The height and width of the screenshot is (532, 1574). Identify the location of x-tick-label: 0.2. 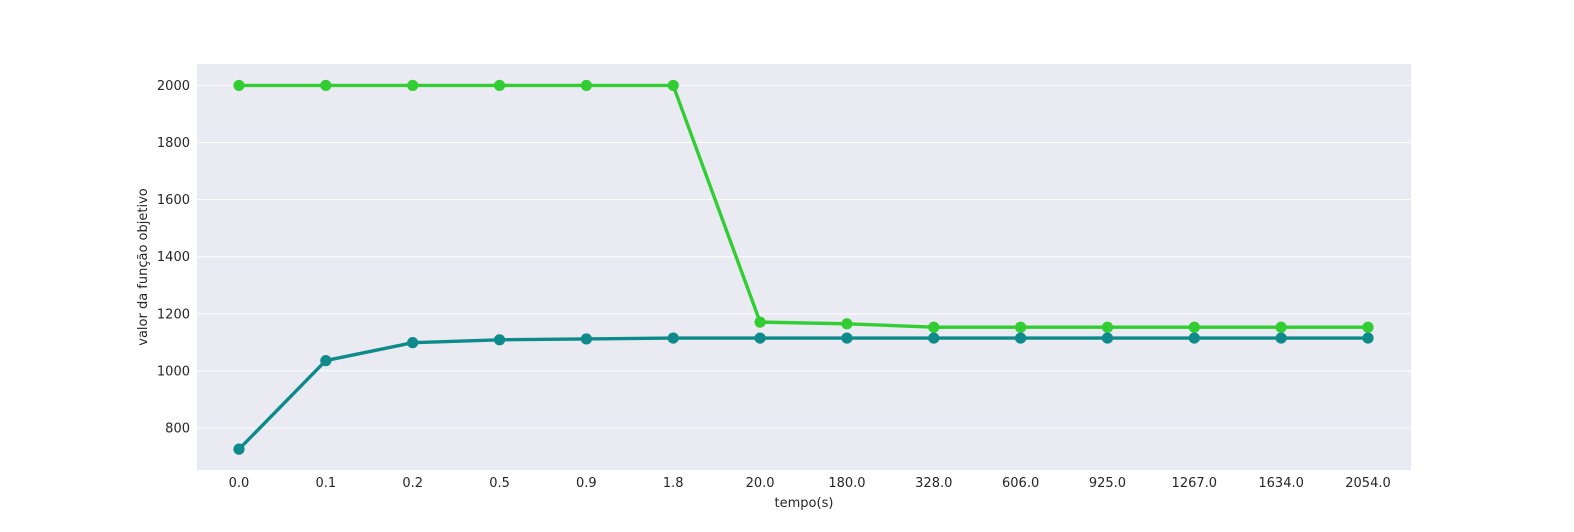
(412, 483).